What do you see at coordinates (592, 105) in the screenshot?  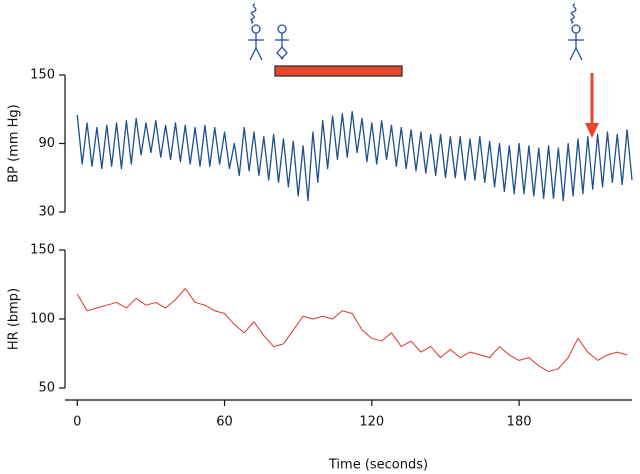 I see `red-arrow` at bounding box center [592, 105].